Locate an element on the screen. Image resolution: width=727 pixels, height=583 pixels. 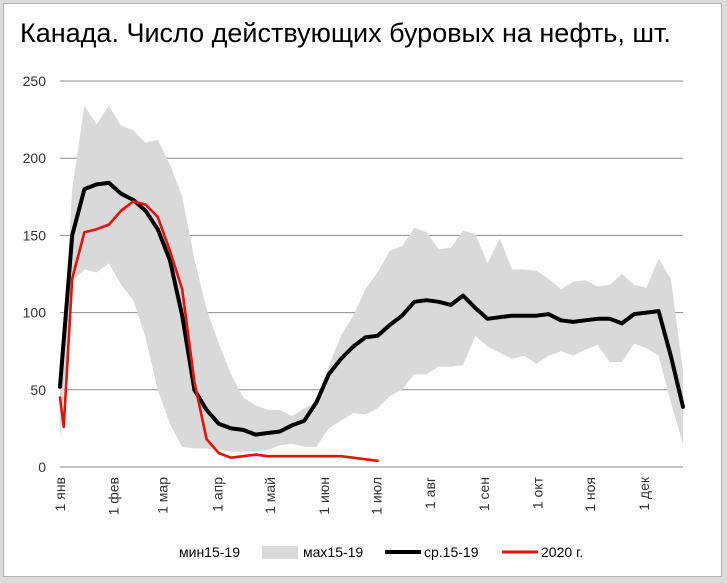
x-tick-label: 1 ноя is located at coordinates (590, 494).